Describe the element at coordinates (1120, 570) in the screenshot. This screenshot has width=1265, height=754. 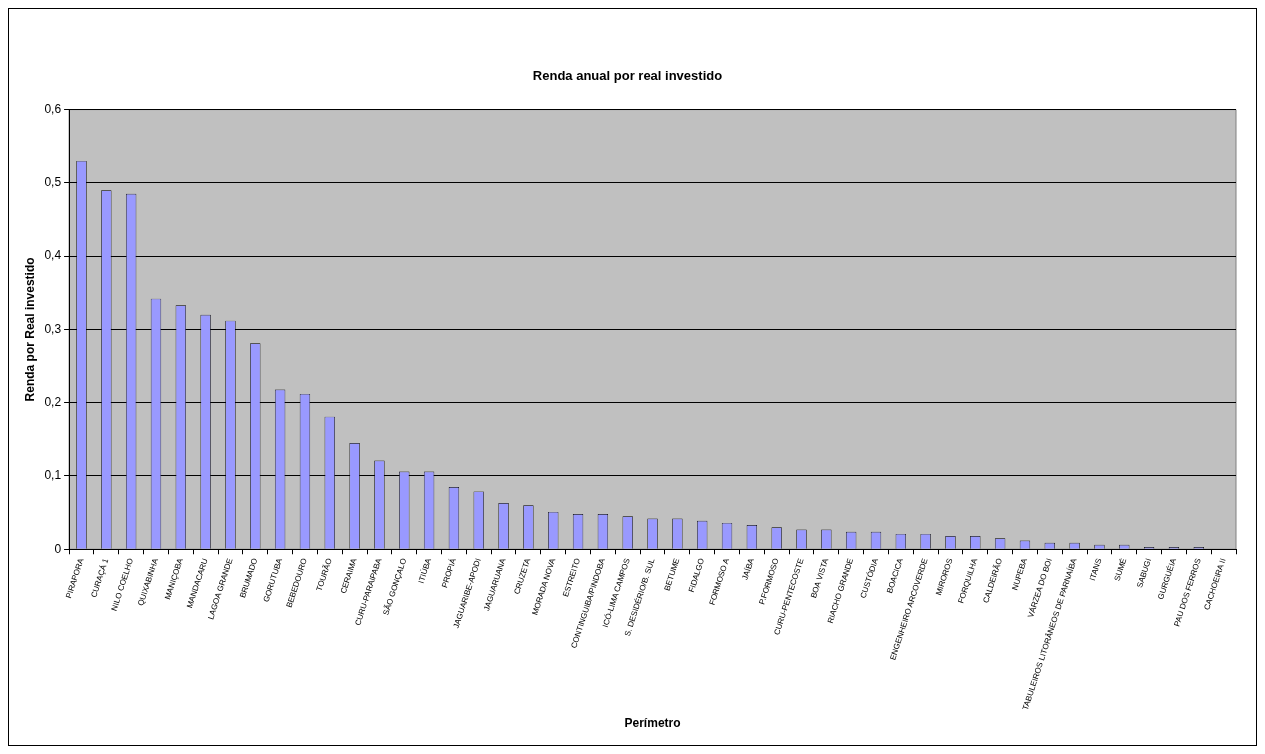
I see `x-tick-label: SUMÉ` at that location.